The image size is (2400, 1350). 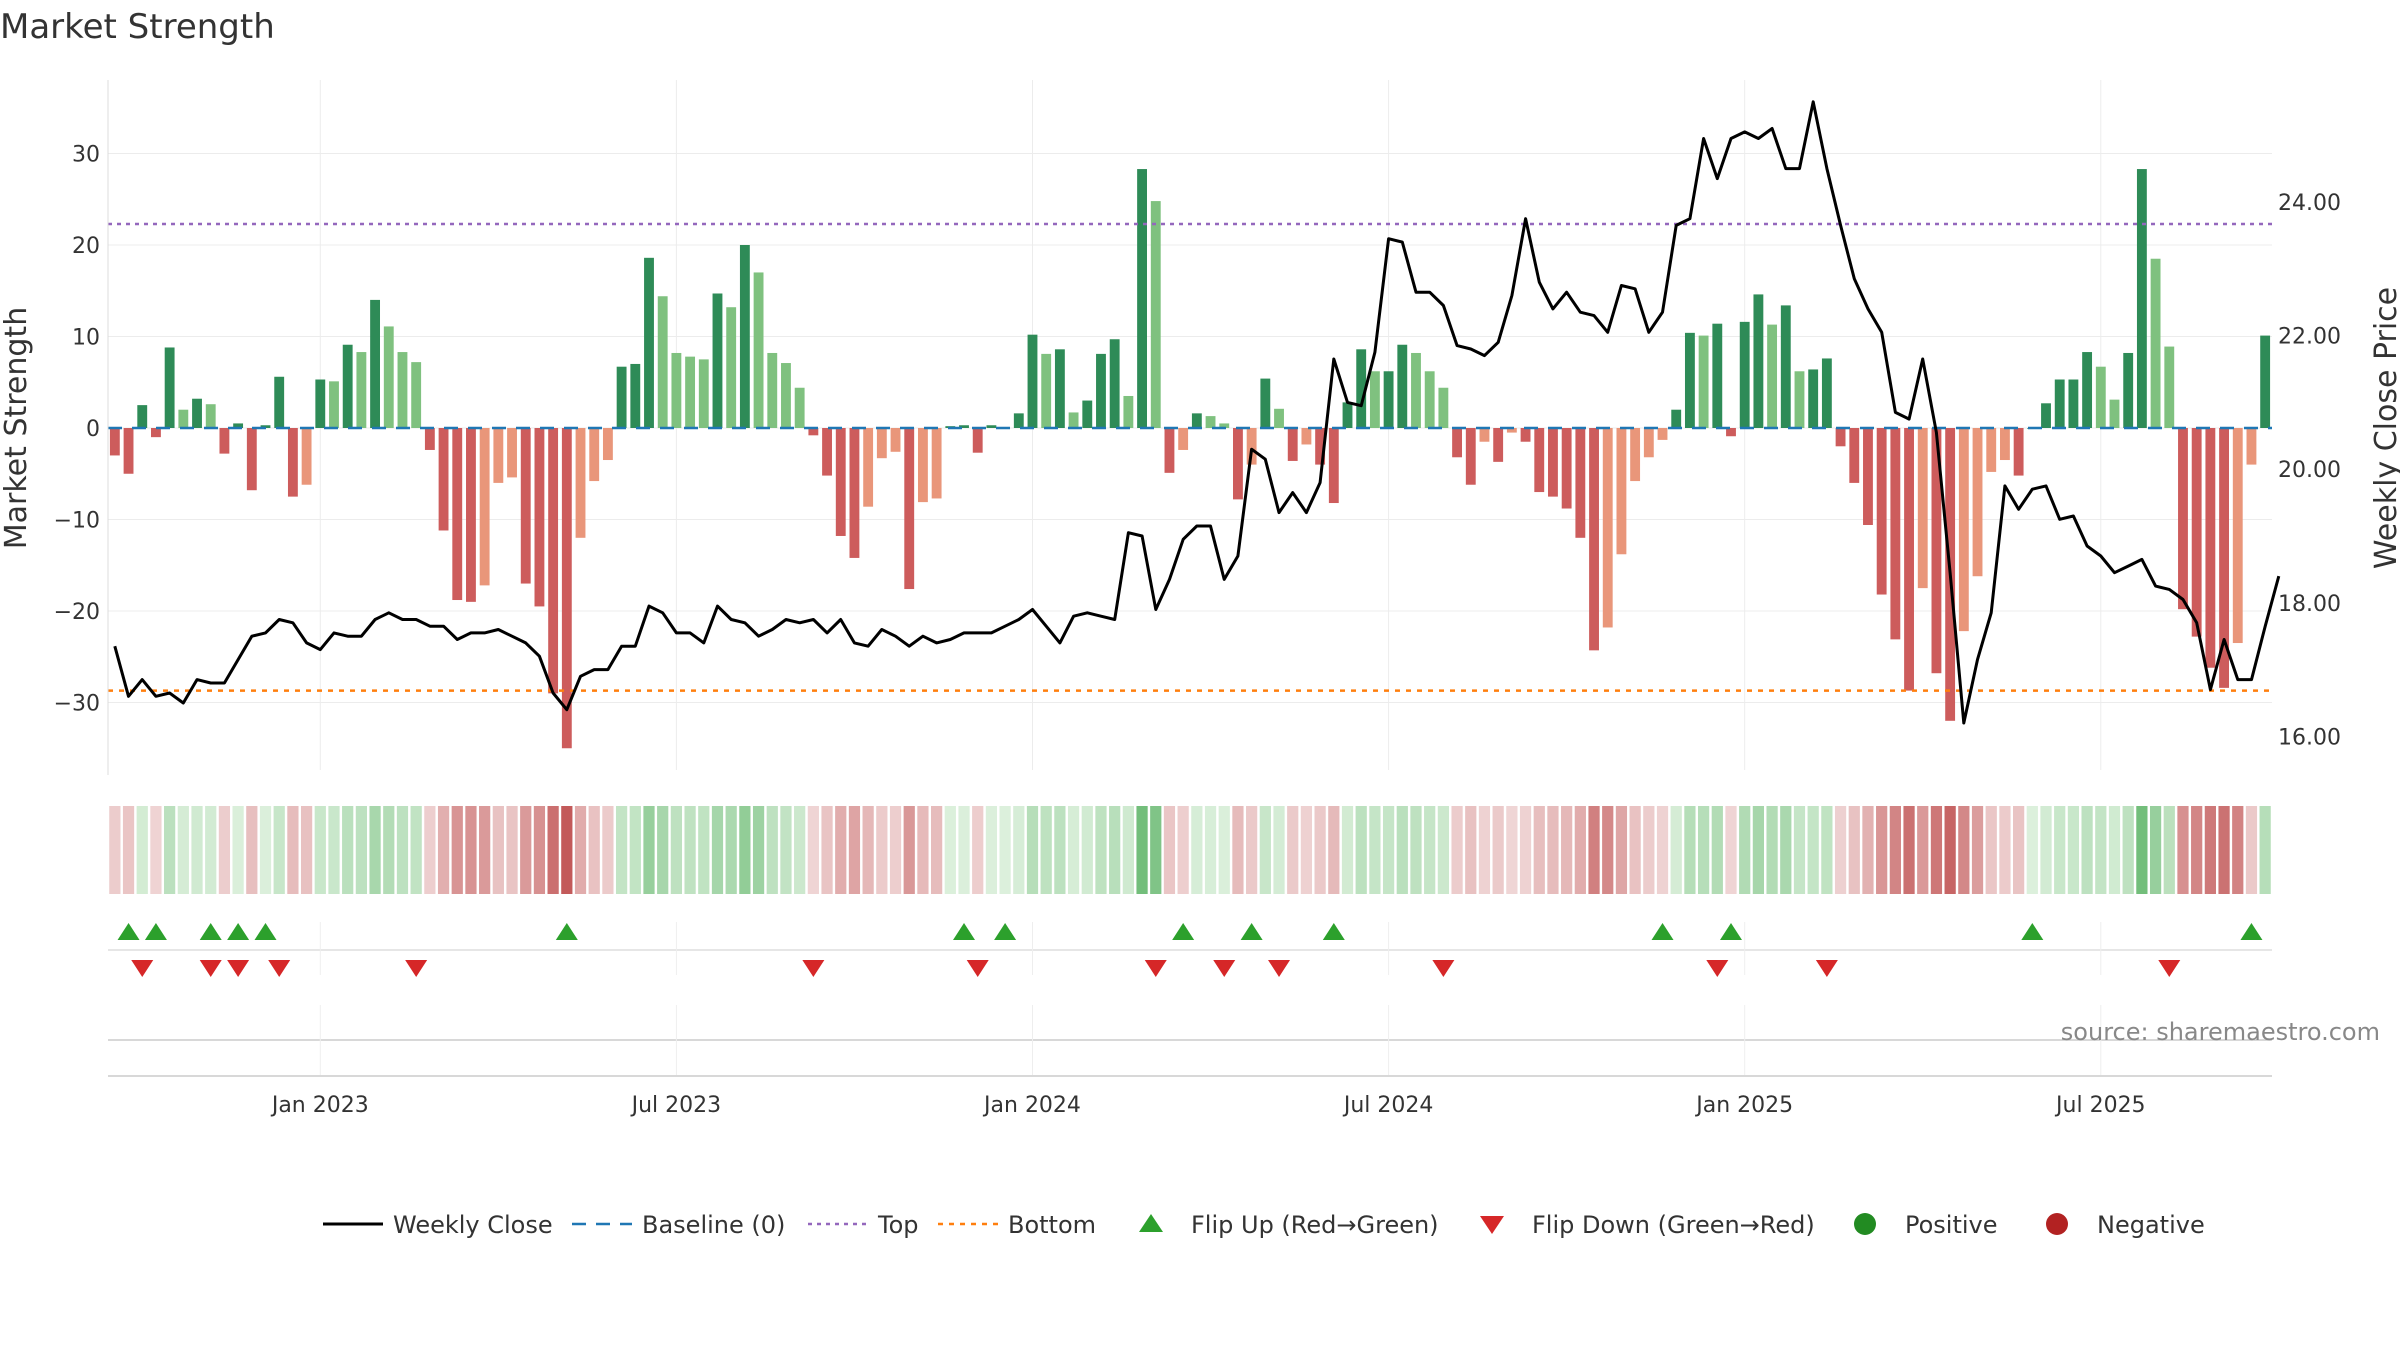 I want to click on flip-markers, so click(x=1190, y=949).